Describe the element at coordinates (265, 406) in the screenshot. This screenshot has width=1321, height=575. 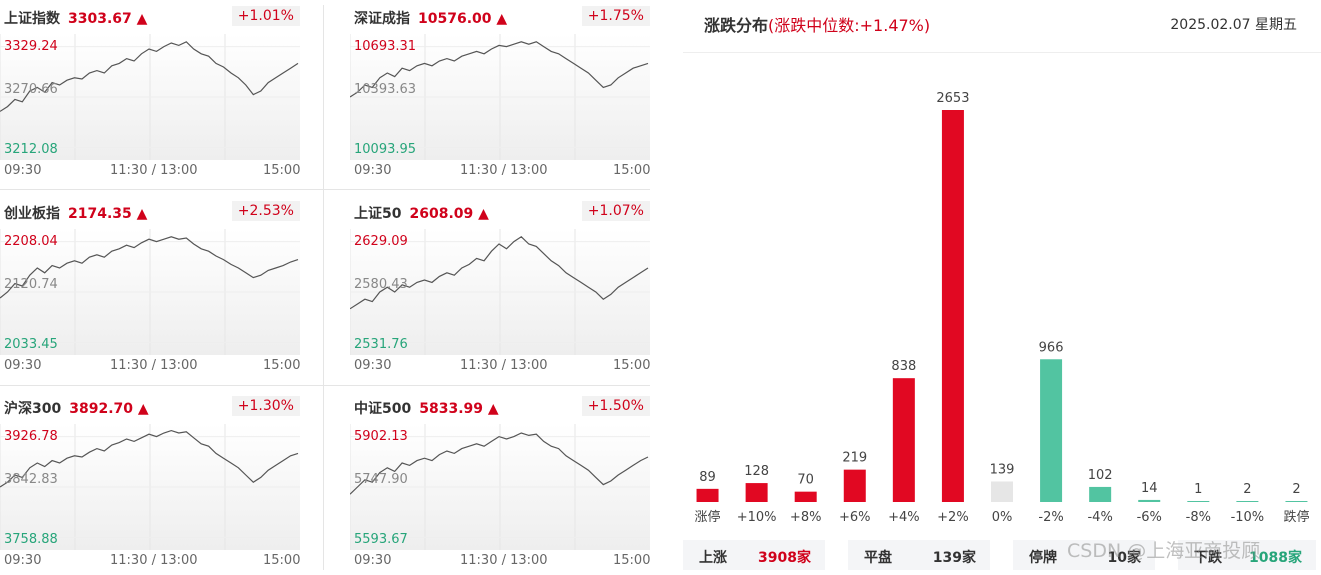
I see `change-badge: +1.30%` at that location.